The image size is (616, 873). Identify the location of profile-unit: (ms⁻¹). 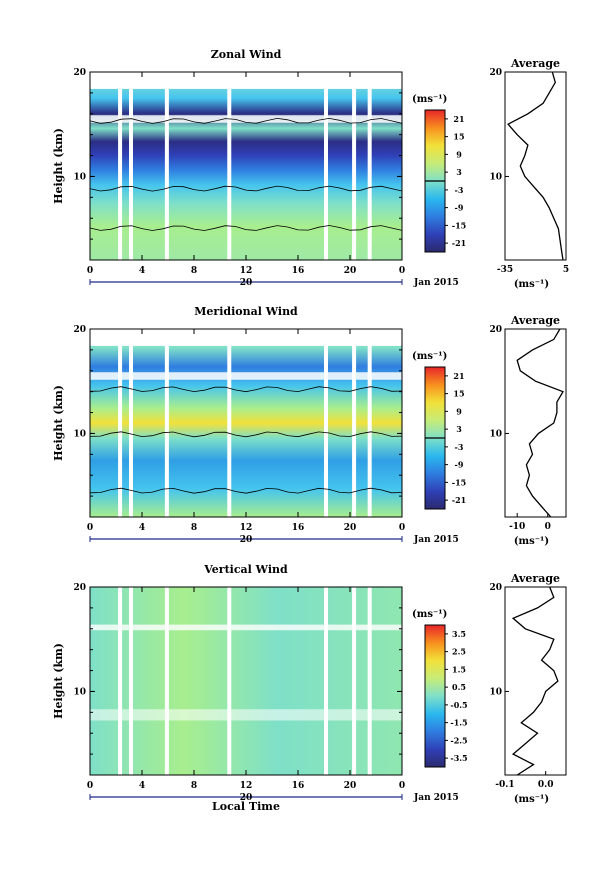
(531, 284).